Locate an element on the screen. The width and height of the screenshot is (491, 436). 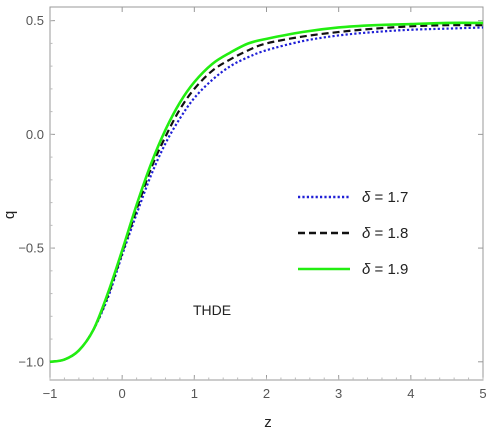
legend-label-2: δ = 1.8 is located at coordinates (385, 233).